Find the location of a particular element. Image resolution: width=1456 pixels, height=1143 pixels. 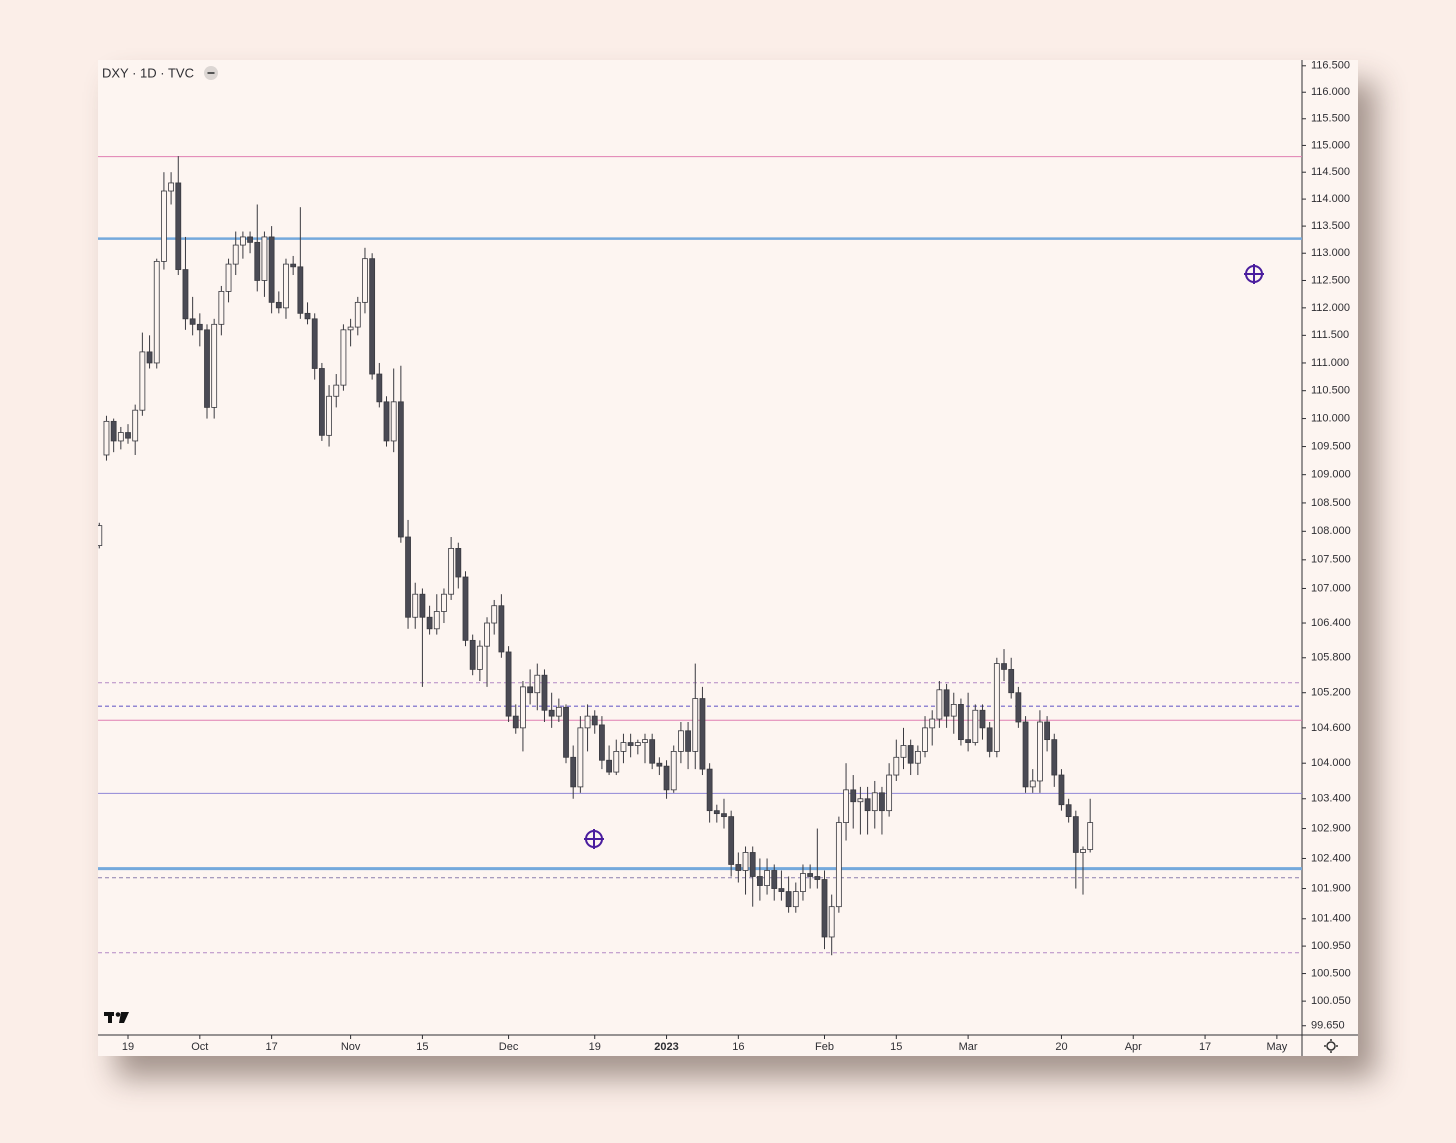

y-tick-label: 113.500 is located at coordinates (1330, 226).